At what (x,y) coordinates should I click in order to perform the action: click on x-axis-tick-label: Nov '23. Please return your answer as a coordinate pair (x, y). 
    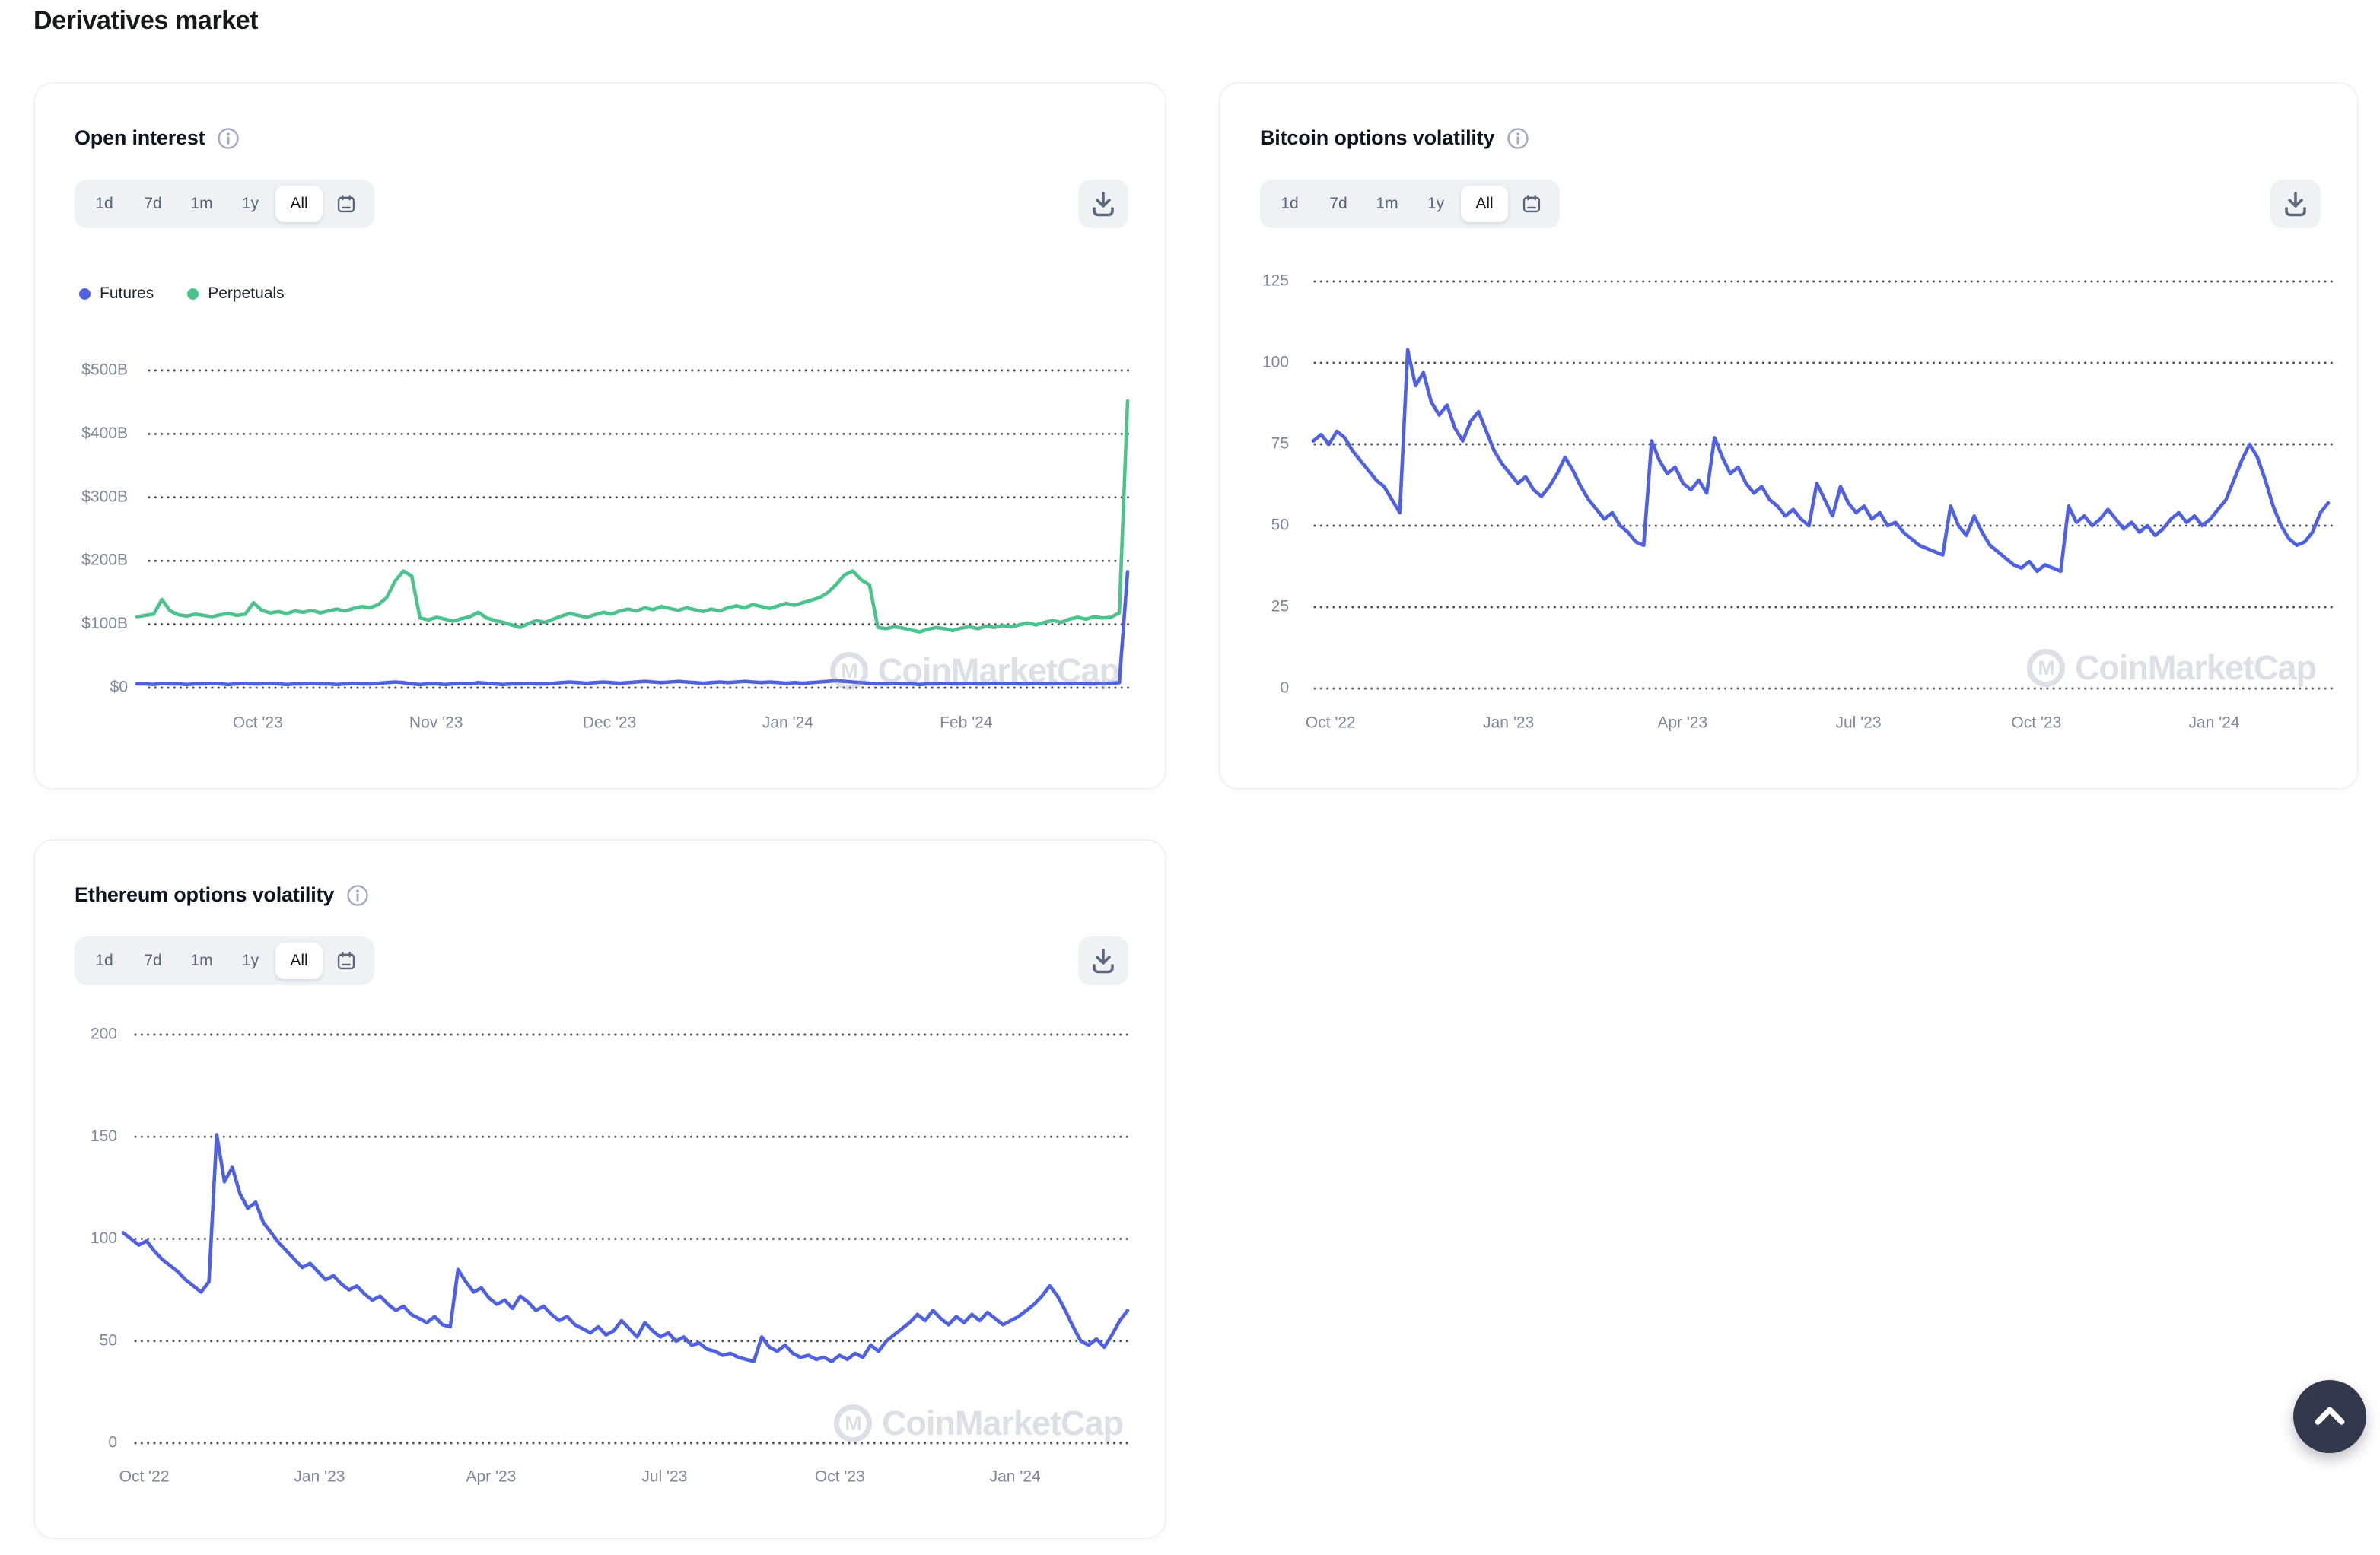
    Looking at the image, I should click on (436, 723).